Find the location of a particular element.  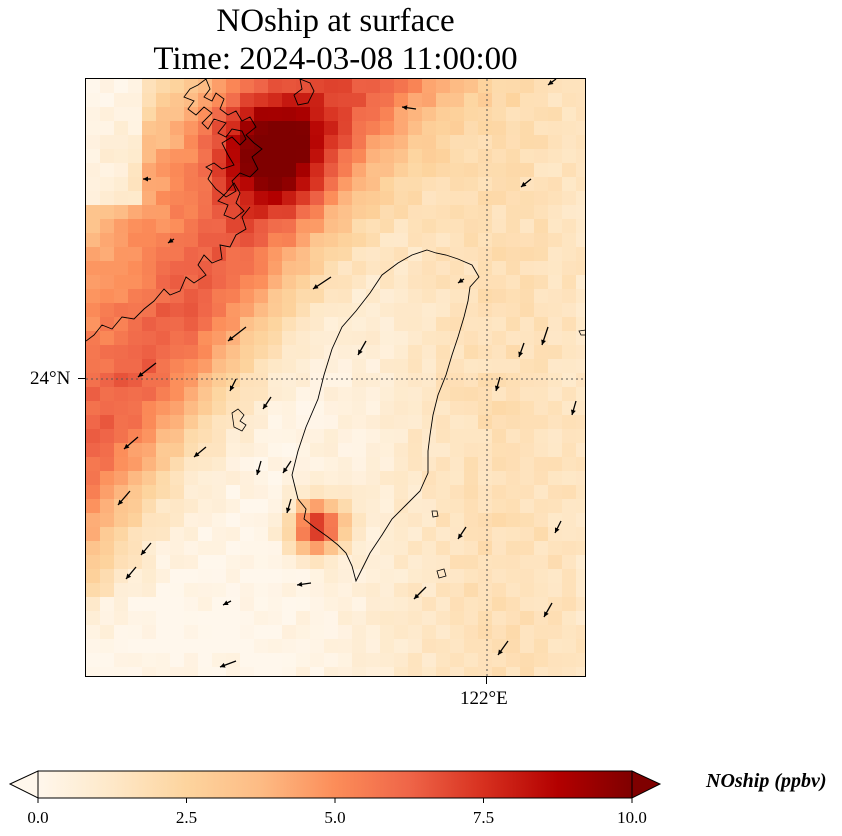

colorbar-tick-label: 10.0 is located at coordinates (632, 817).